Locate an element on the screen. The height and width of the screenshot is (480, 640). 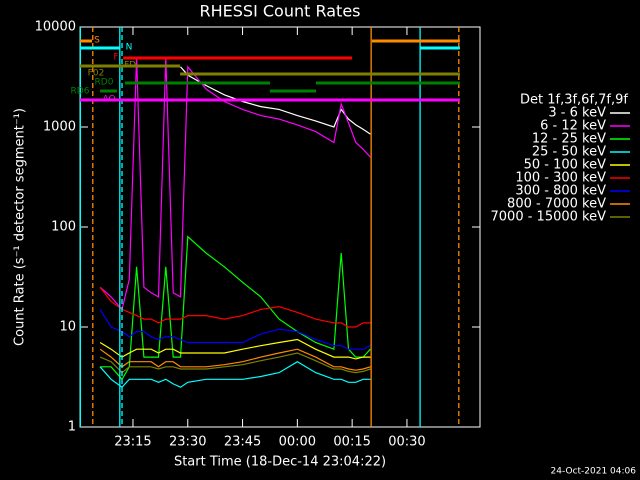
footer: 24-Oct-2021 04:06 is located at coordinates (594, 472).